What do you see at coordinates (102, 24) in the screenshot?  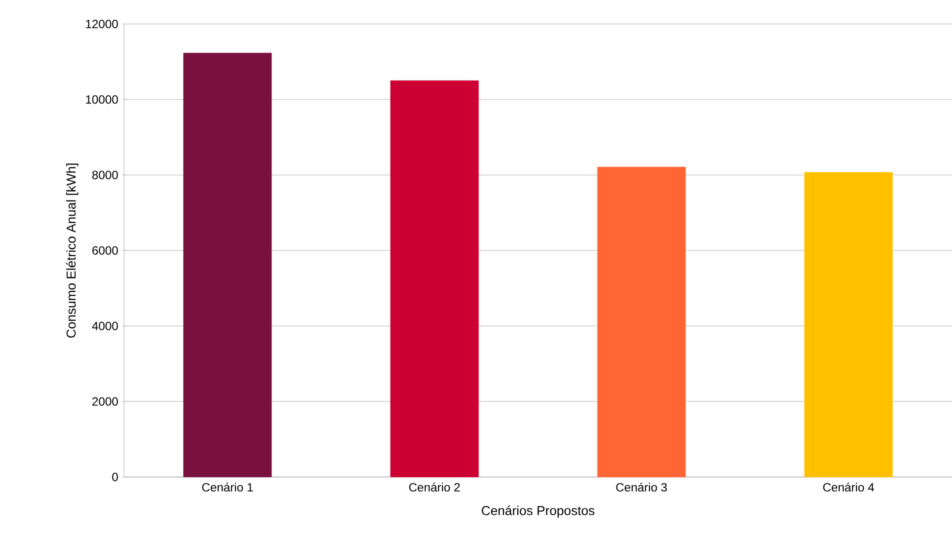 I see `y-tick-label: 12000` at bounding box center [102, 24].